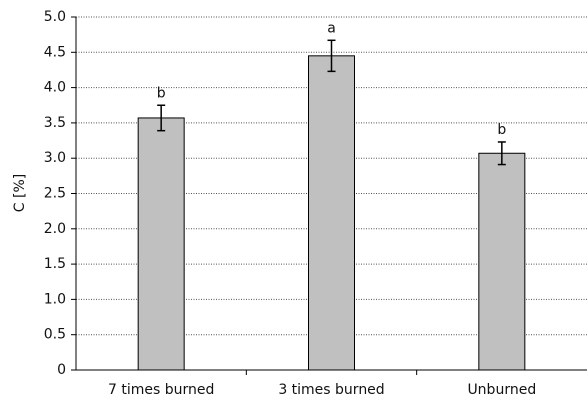  I want to click on x-tick-label: Unburned, so click(501, 390).